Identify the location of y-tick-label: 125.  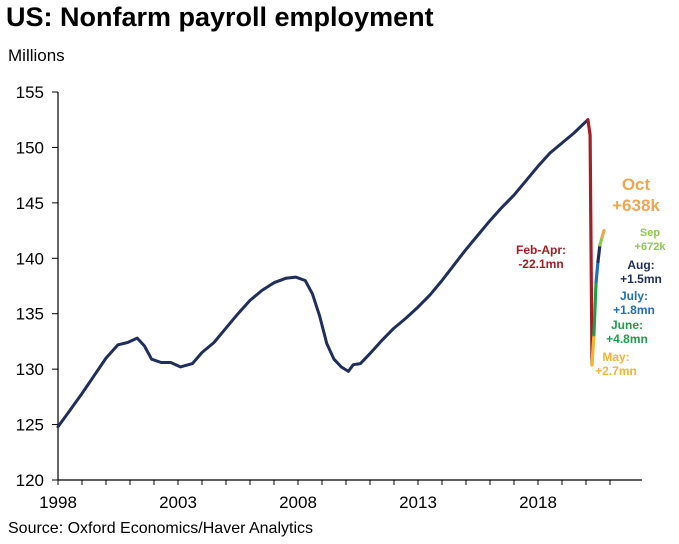
(30, 425).